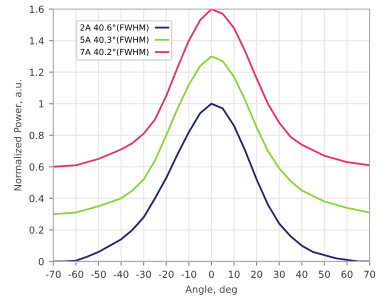  Describe the element at coordinates (256, 274) in the screenshot. I see `x-tick-label: 20` at that location.